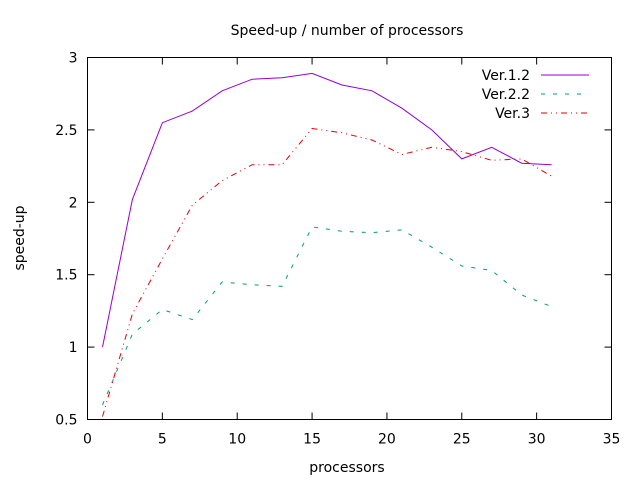  Describe the element at coordinates (387, 440) in the screenshot. I see `x-tick-label: 20` at that location.